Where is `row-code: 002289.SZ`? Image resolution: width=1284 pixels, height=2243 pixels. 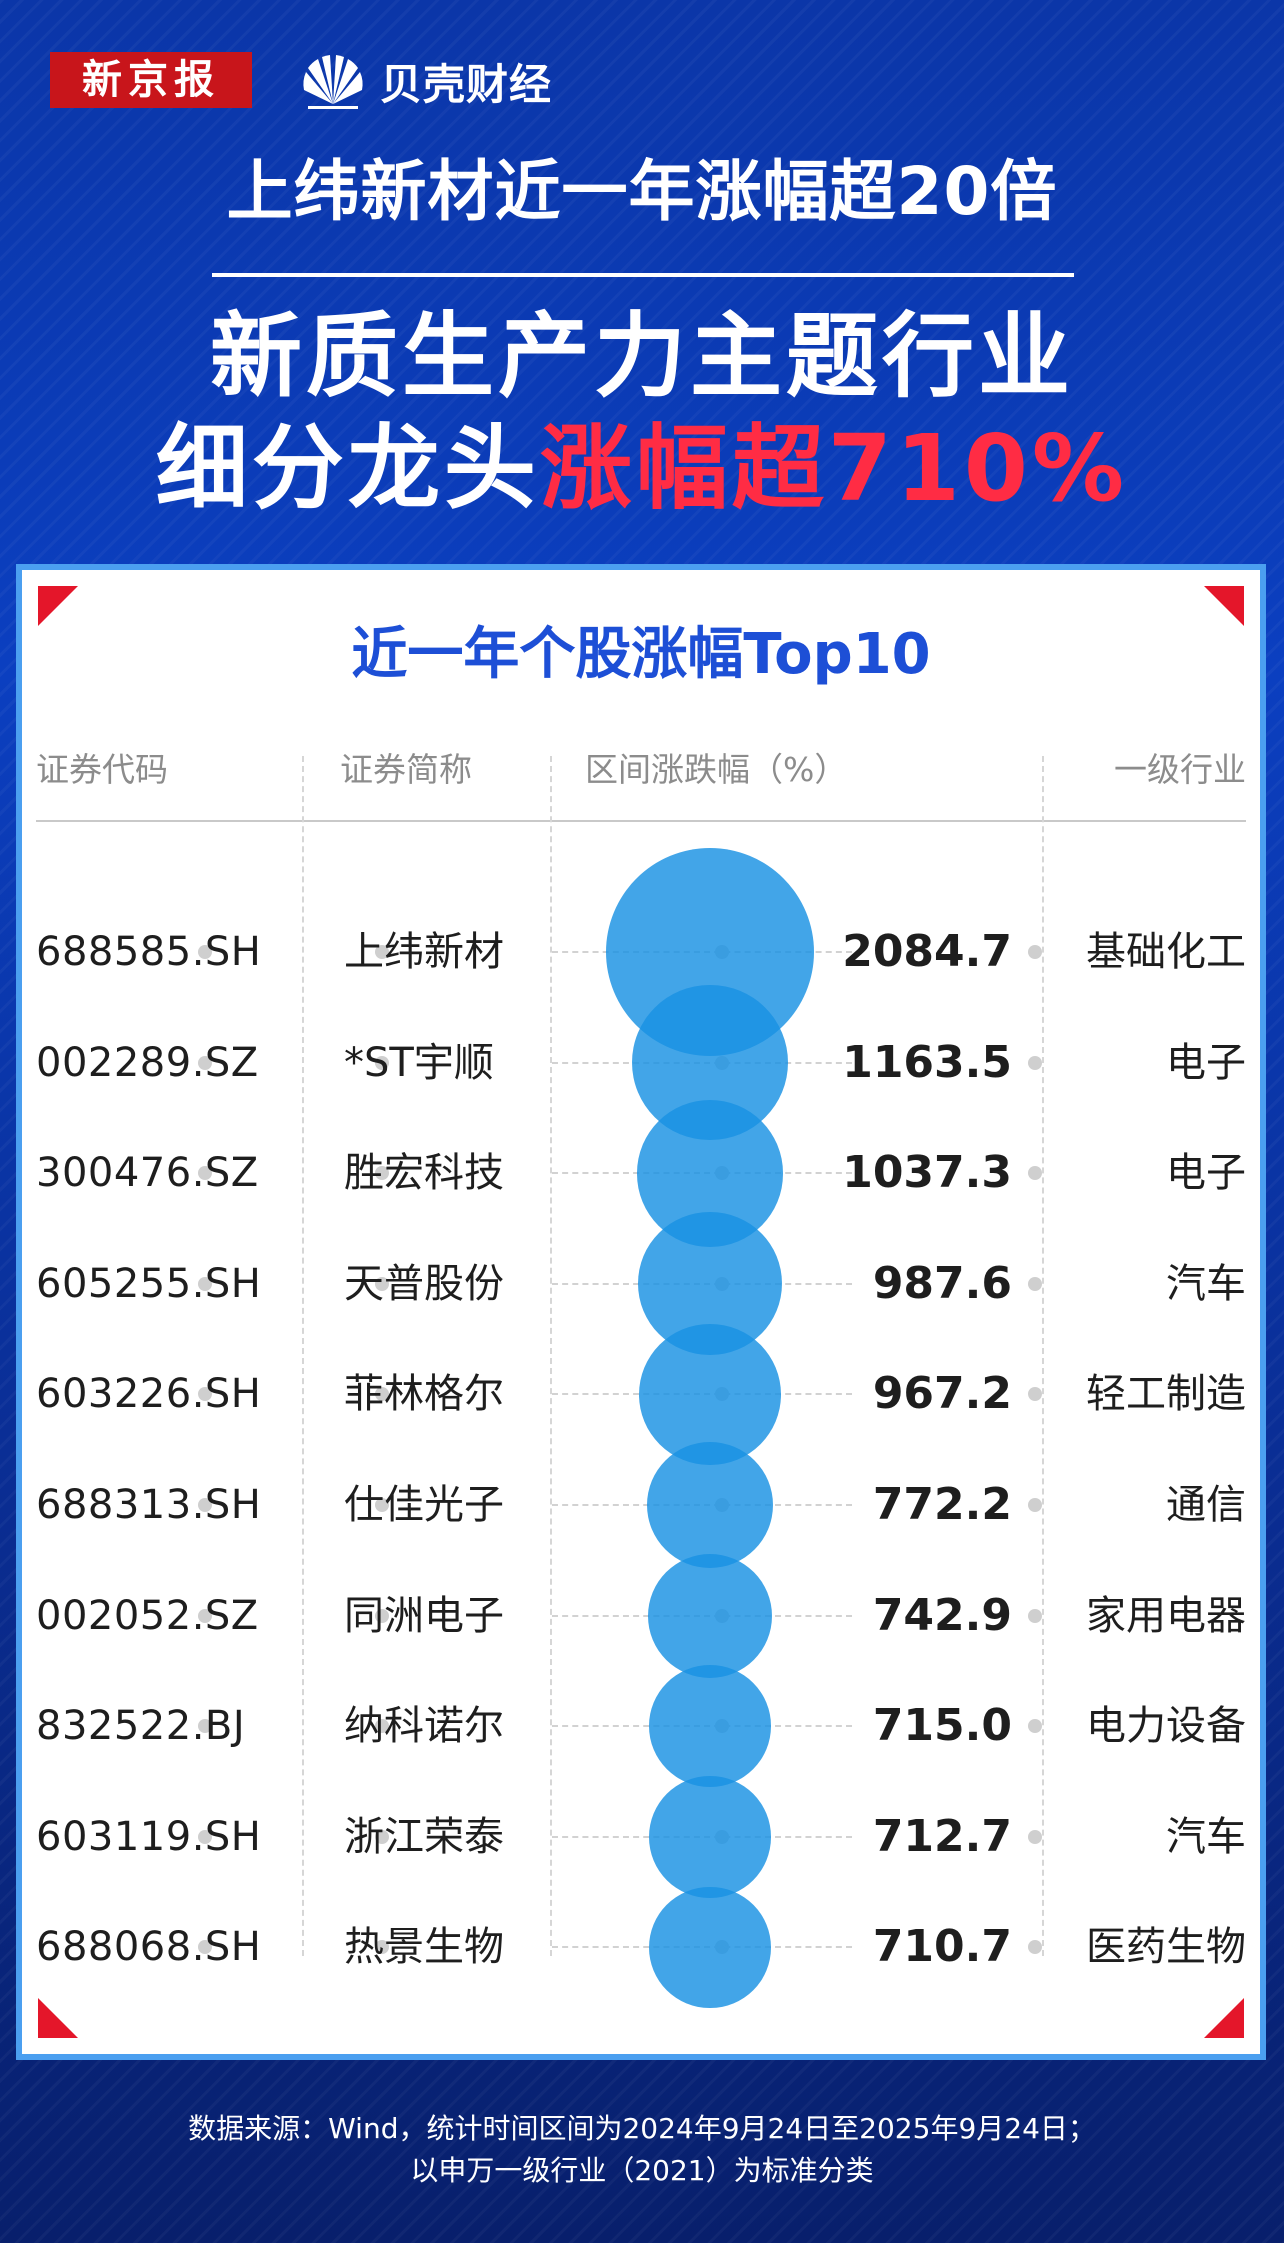
row-code: 002289.SZ is located at coordinates (147, 1062).